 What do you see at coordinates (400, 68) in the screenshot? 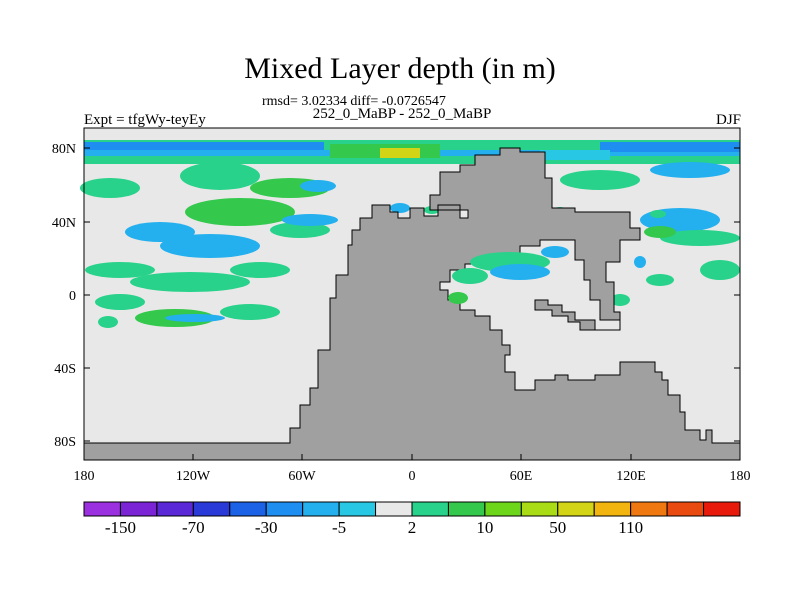
I see `page-title: Mixed Layer depth (in m)` at bounding box center [400, 68].